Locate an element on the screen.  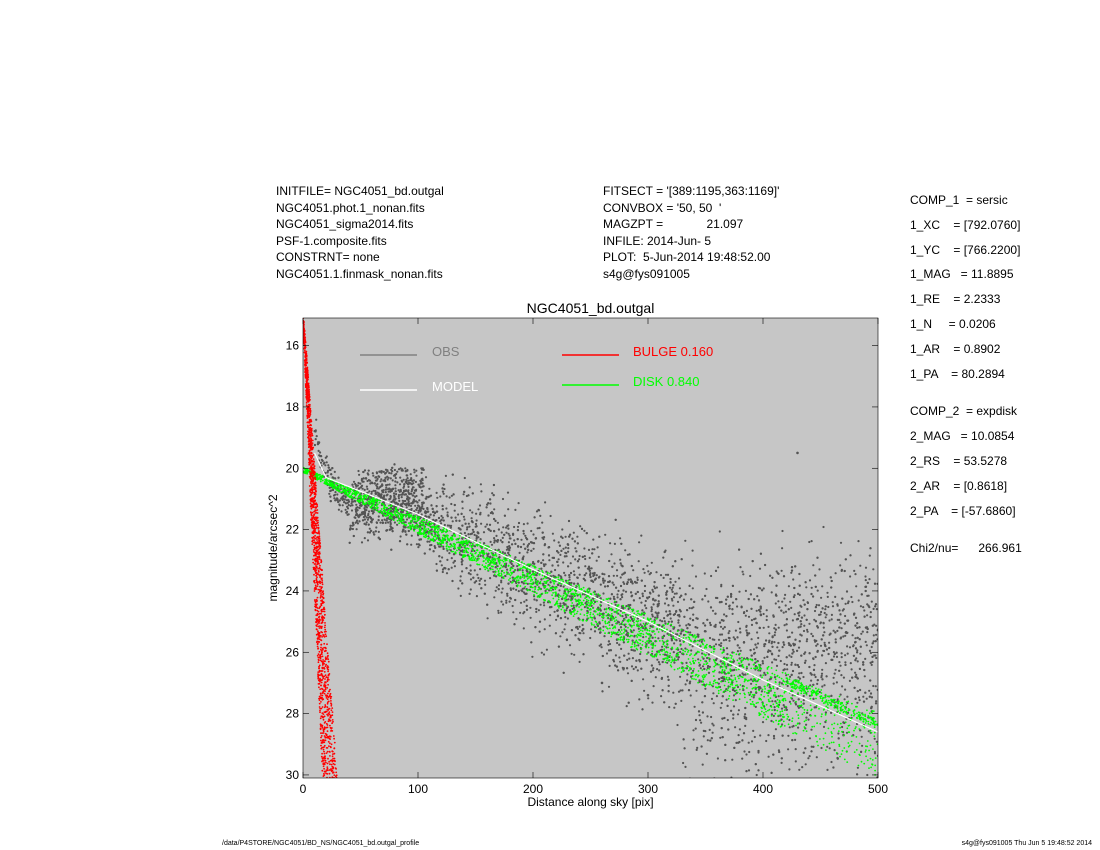
header-middle-line: s4g@fys091005 is located at coordinates (646, 273).